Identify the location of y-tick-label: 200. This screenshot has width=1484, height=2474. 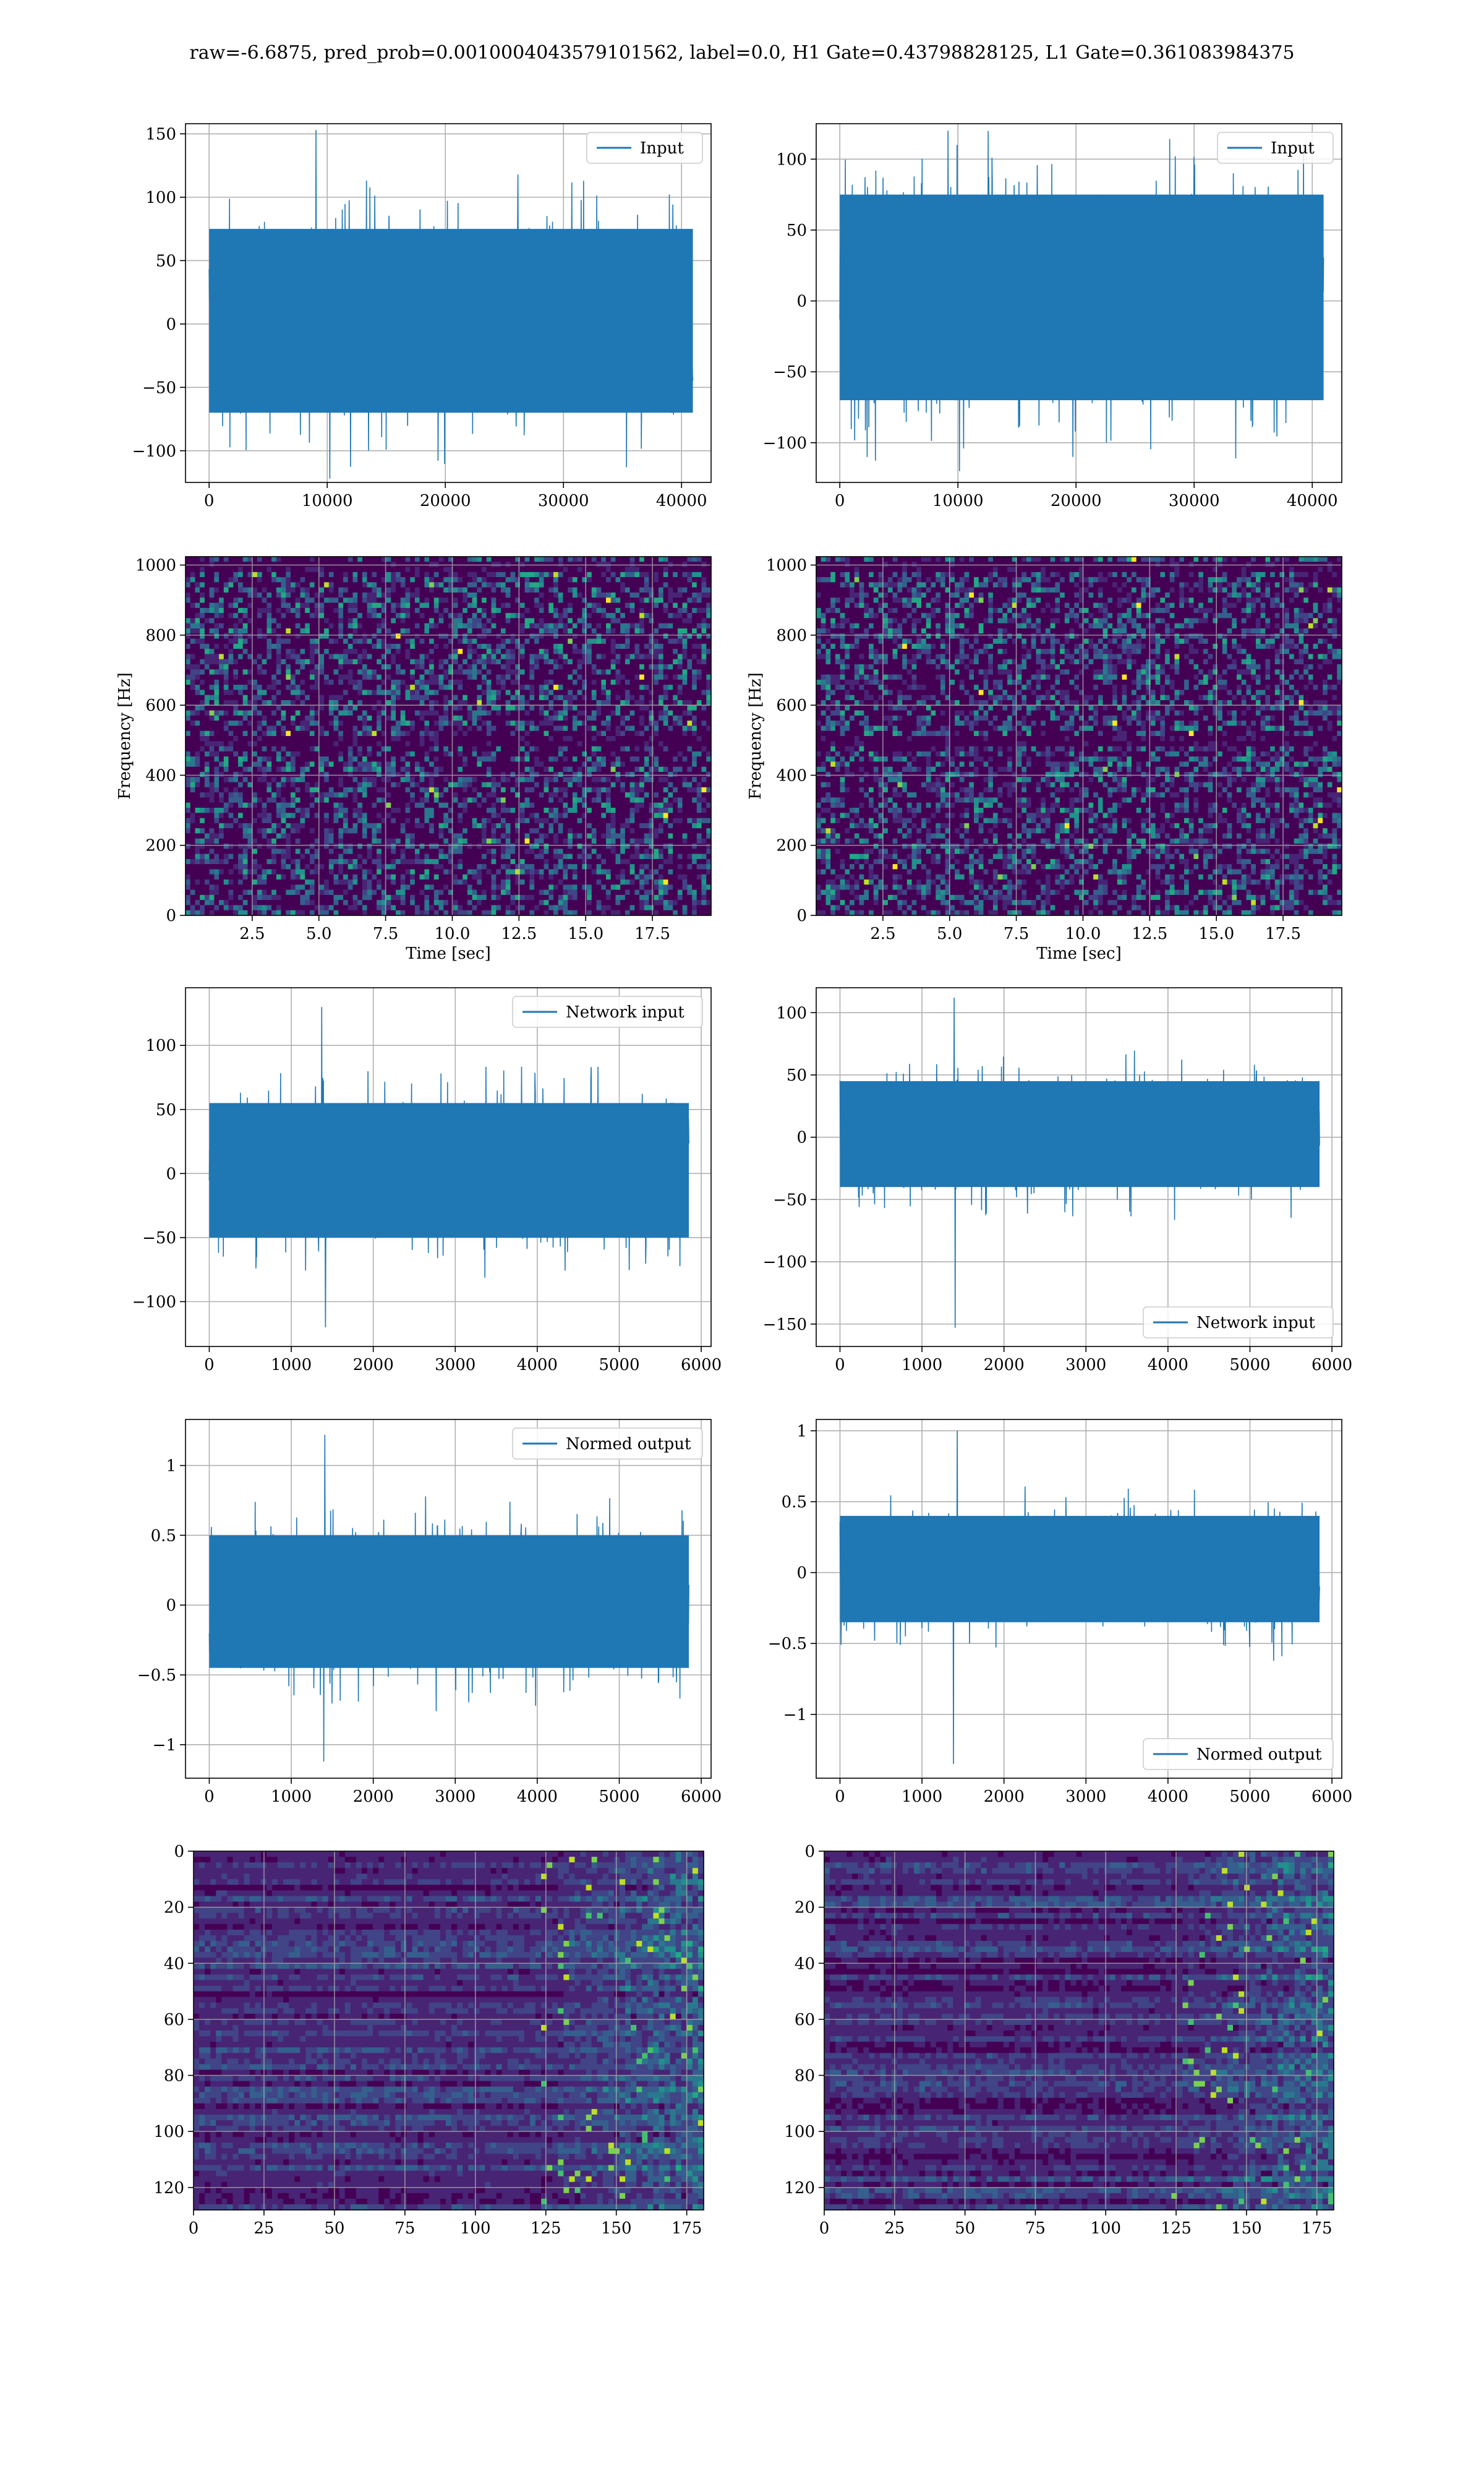
(791, 846).